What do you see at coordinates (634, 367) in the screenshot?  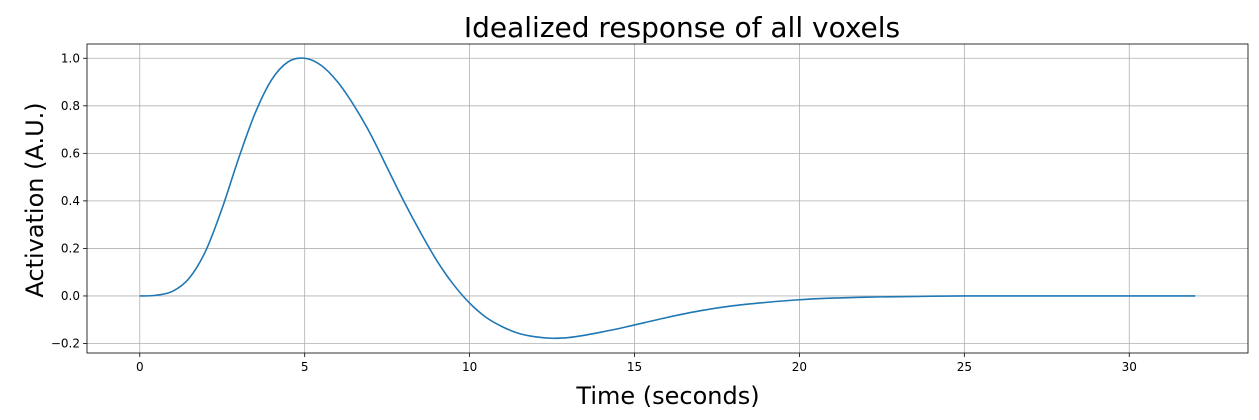 I see `x-tick-label: 15` at bounding box center [634, 367].